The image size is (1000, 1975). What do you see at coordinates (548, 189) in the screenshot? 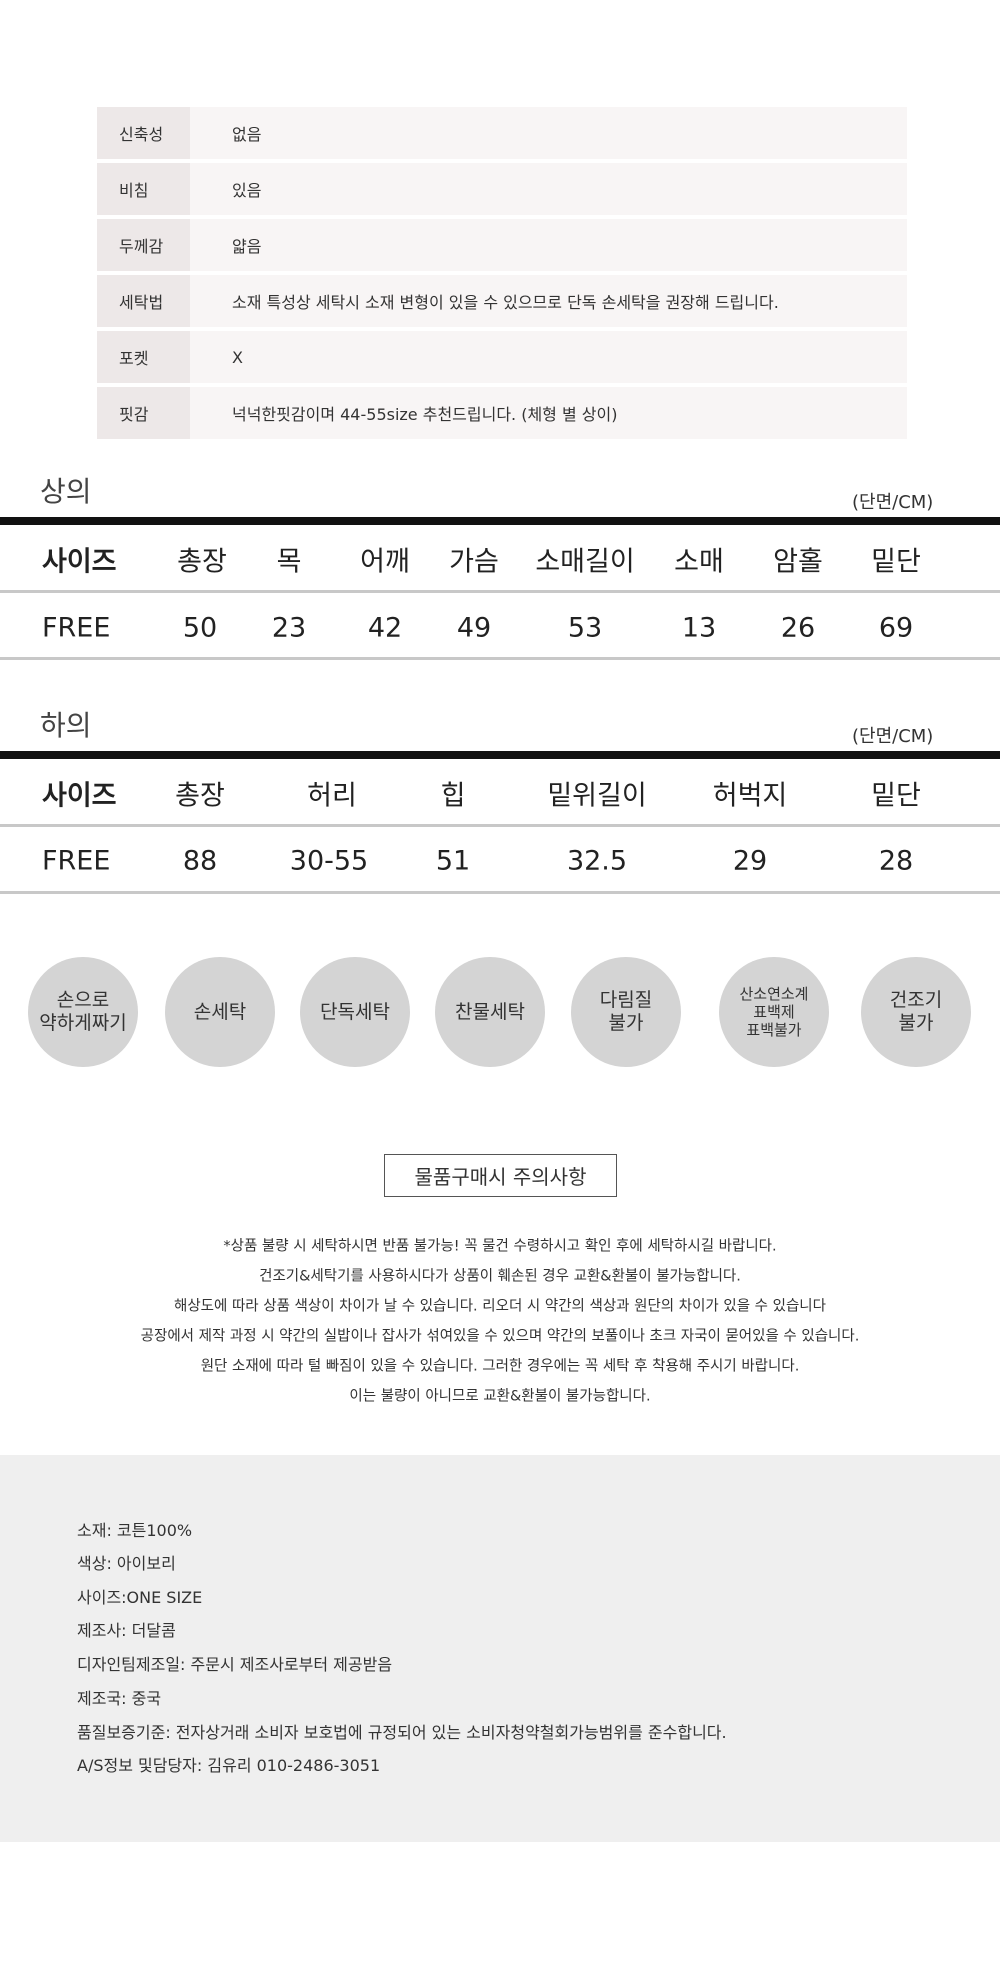
I see `spec-value: 있음` at bounding box center [548, 189].